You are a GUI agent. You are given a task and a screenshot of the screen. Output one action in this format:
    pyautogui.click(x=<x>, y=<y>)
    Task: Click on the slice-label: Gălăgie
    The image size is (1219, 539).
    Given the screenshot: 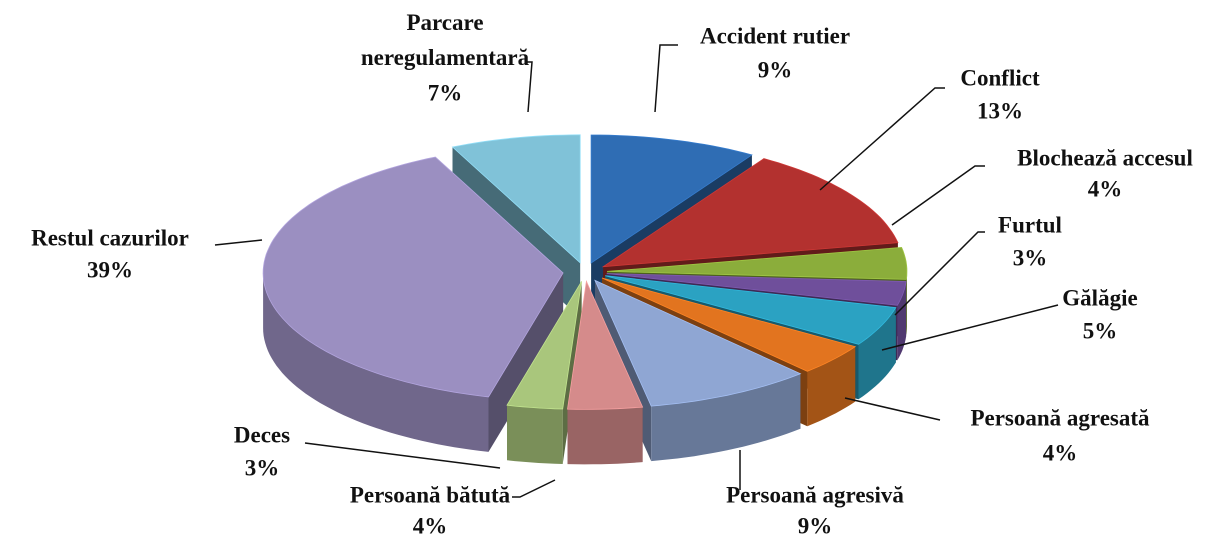 What is the action you would take?
    pyautogui.click(x=1099, y=297)
    